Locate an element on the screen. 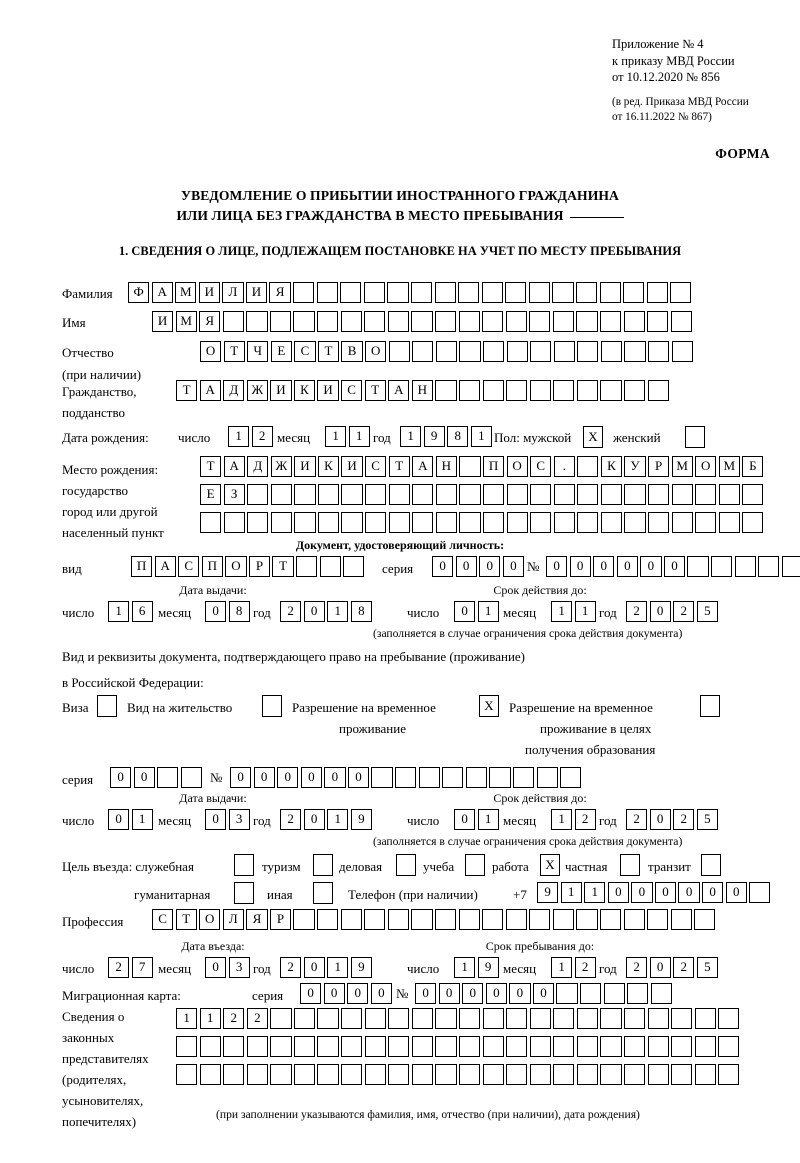 Image resolution: width=800 pixels, height=1163 pixels. legal-rep-boxes-line2 is located at coordinates (459, 1047).